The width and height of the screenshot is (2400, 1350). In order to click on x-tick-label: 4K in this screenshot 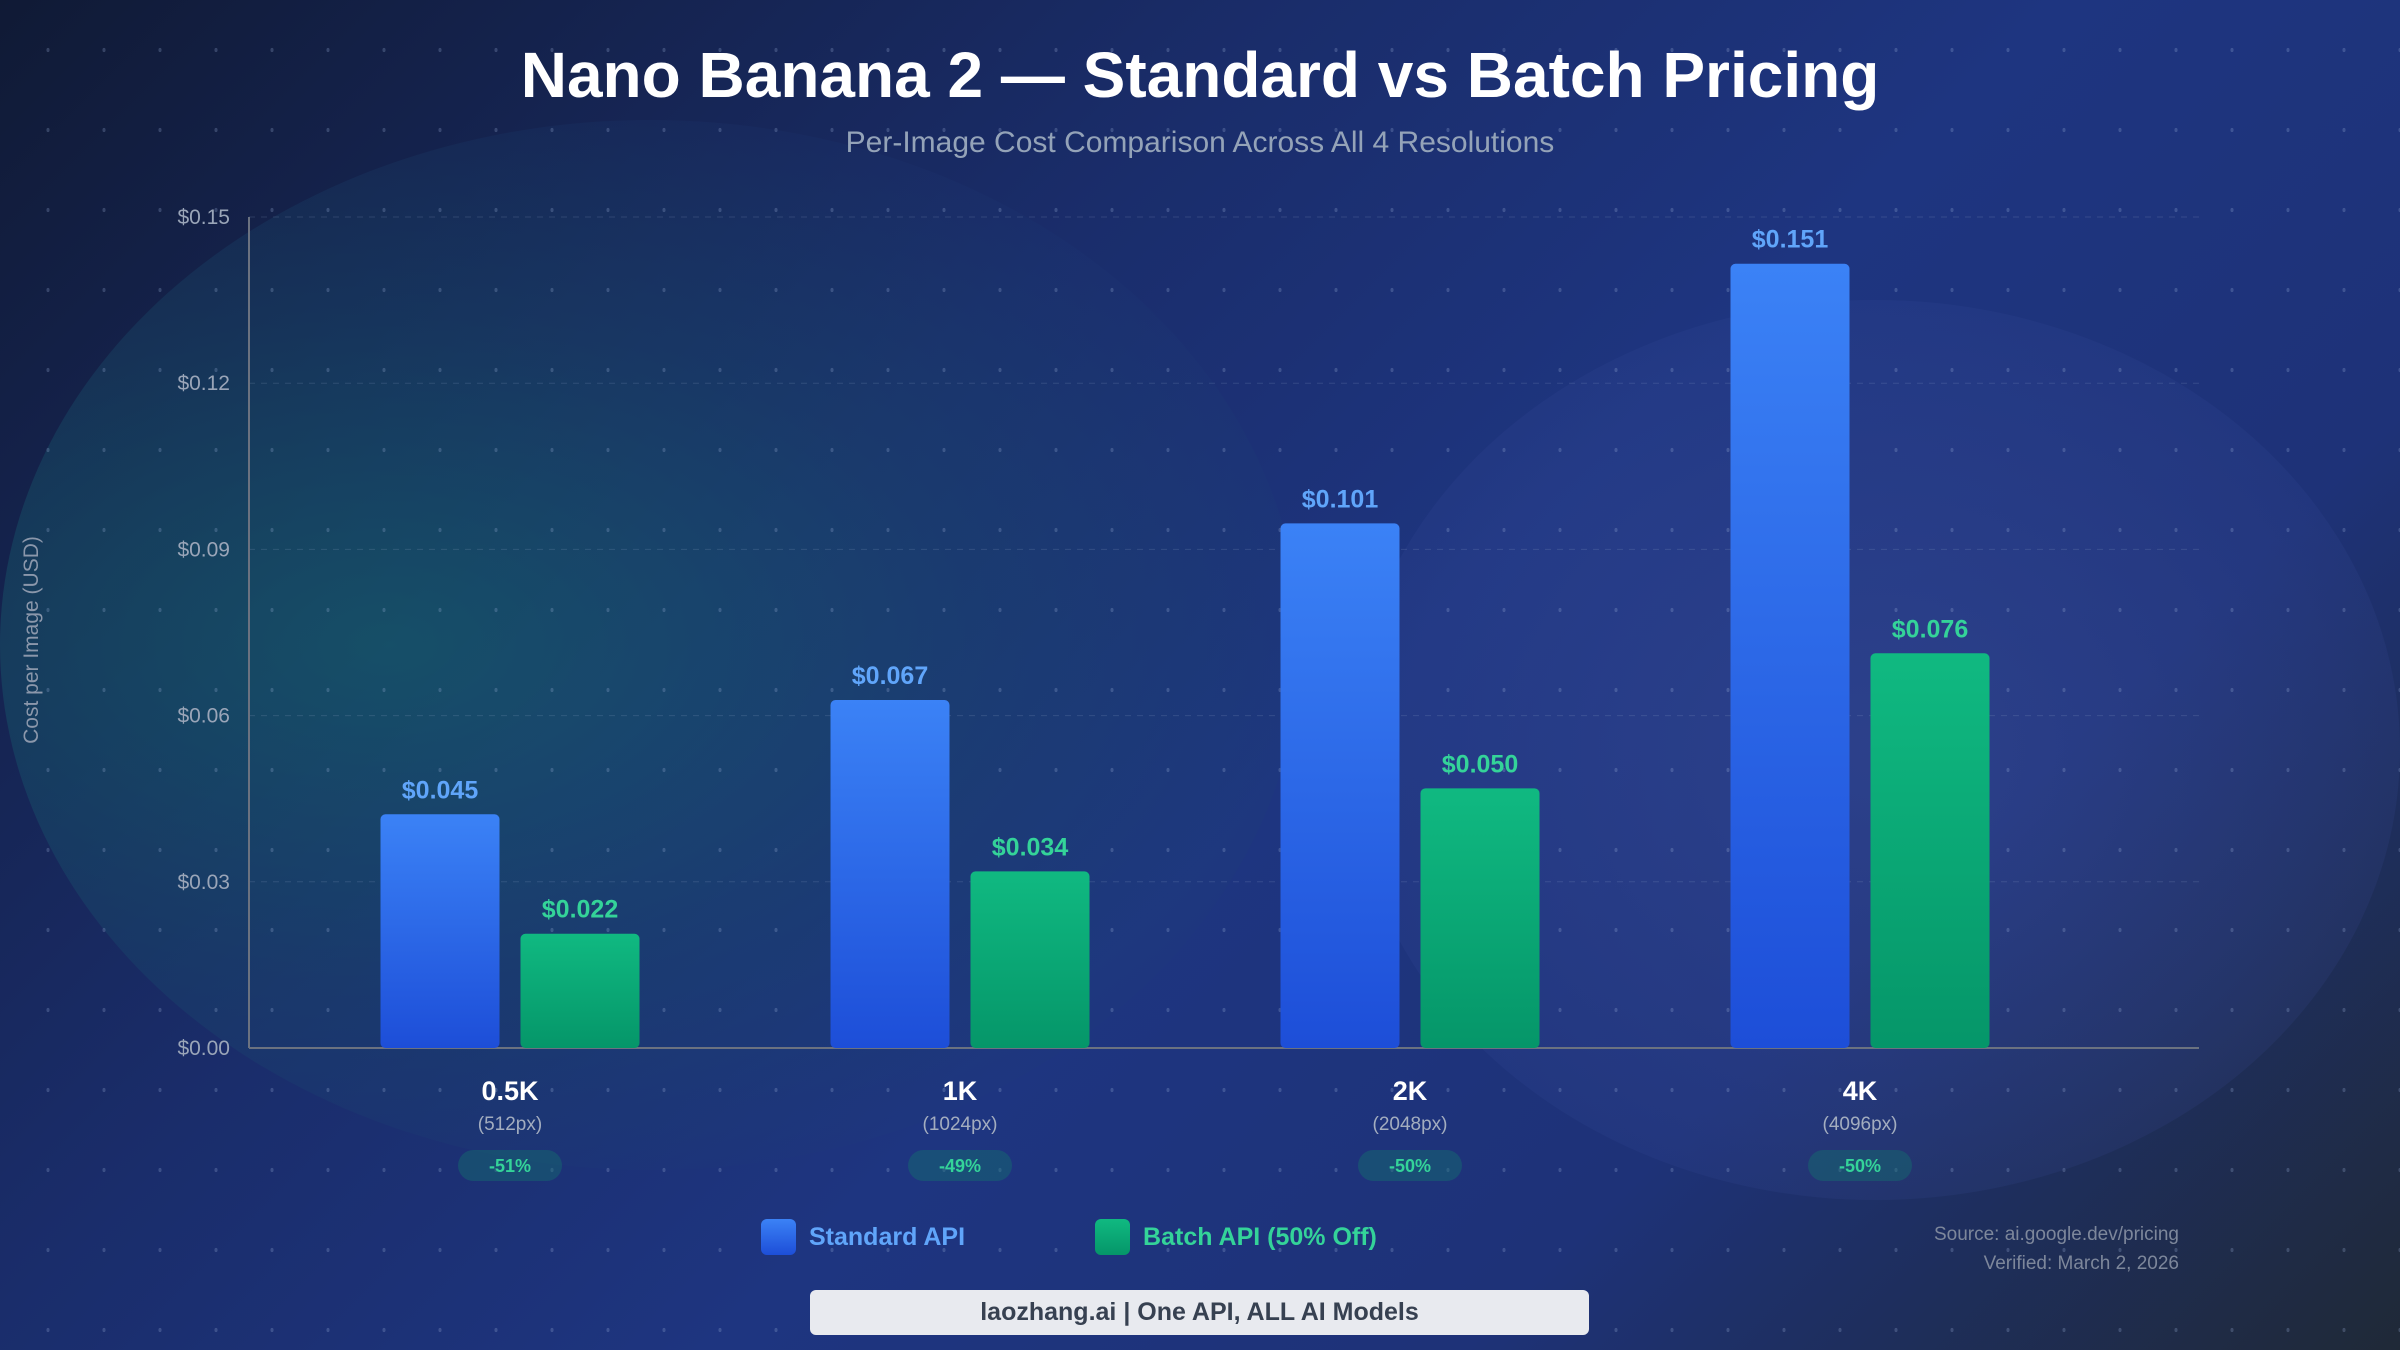, I will do `click(1860, 1091)`.